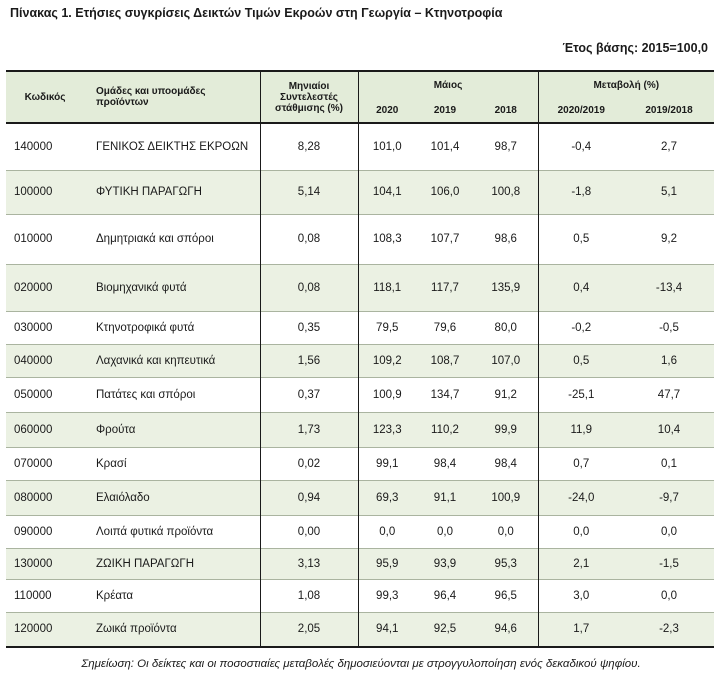  Describe the element at coordinates (33, 192) in the screenshot. I see `cell-code: 100000` at that location.